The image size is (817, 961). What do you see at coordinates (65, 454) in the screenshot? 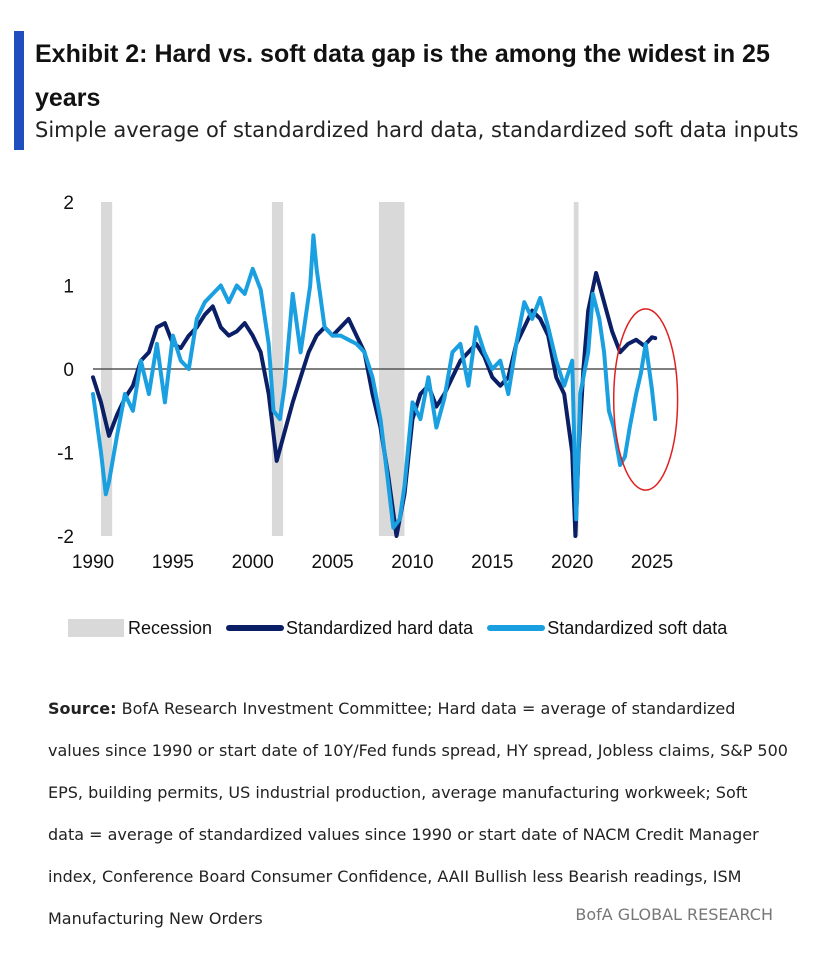
I see `y-tick-label: -1` at bounding box center [65, 454].